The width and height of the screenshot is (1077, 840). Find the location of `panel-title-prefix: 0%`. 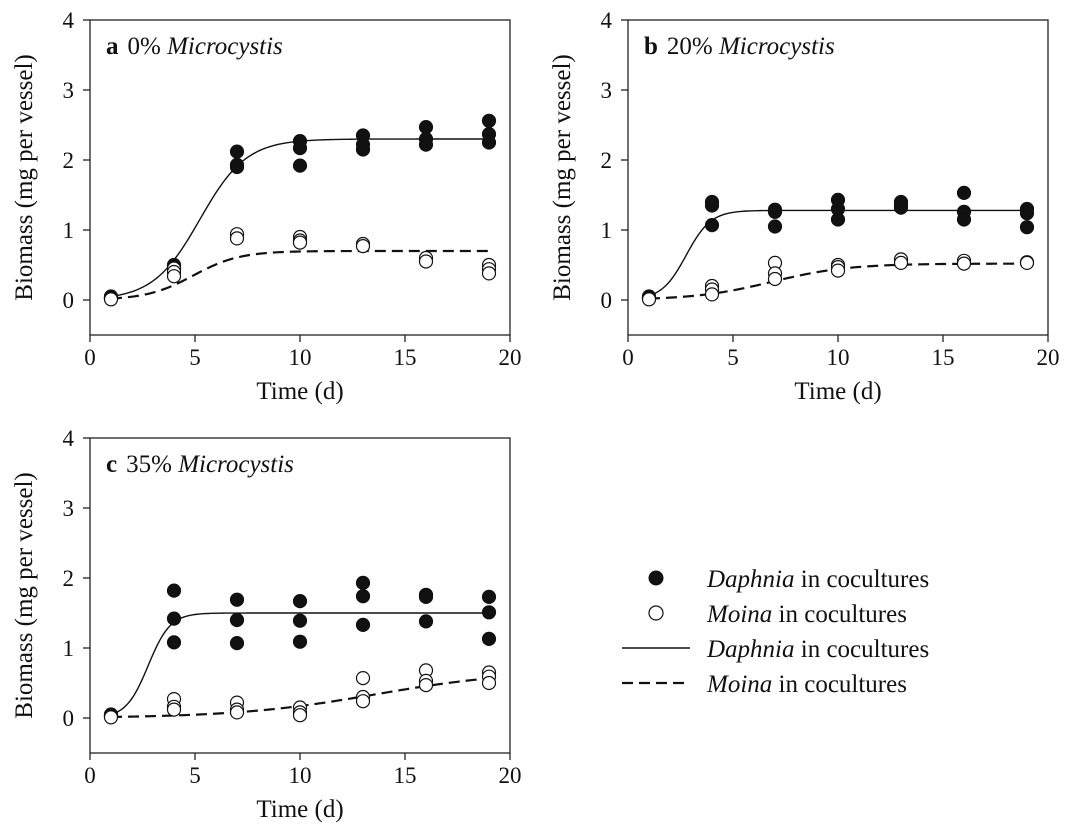

panel-title-prefix: 0% is located at coordinates (148, 46).